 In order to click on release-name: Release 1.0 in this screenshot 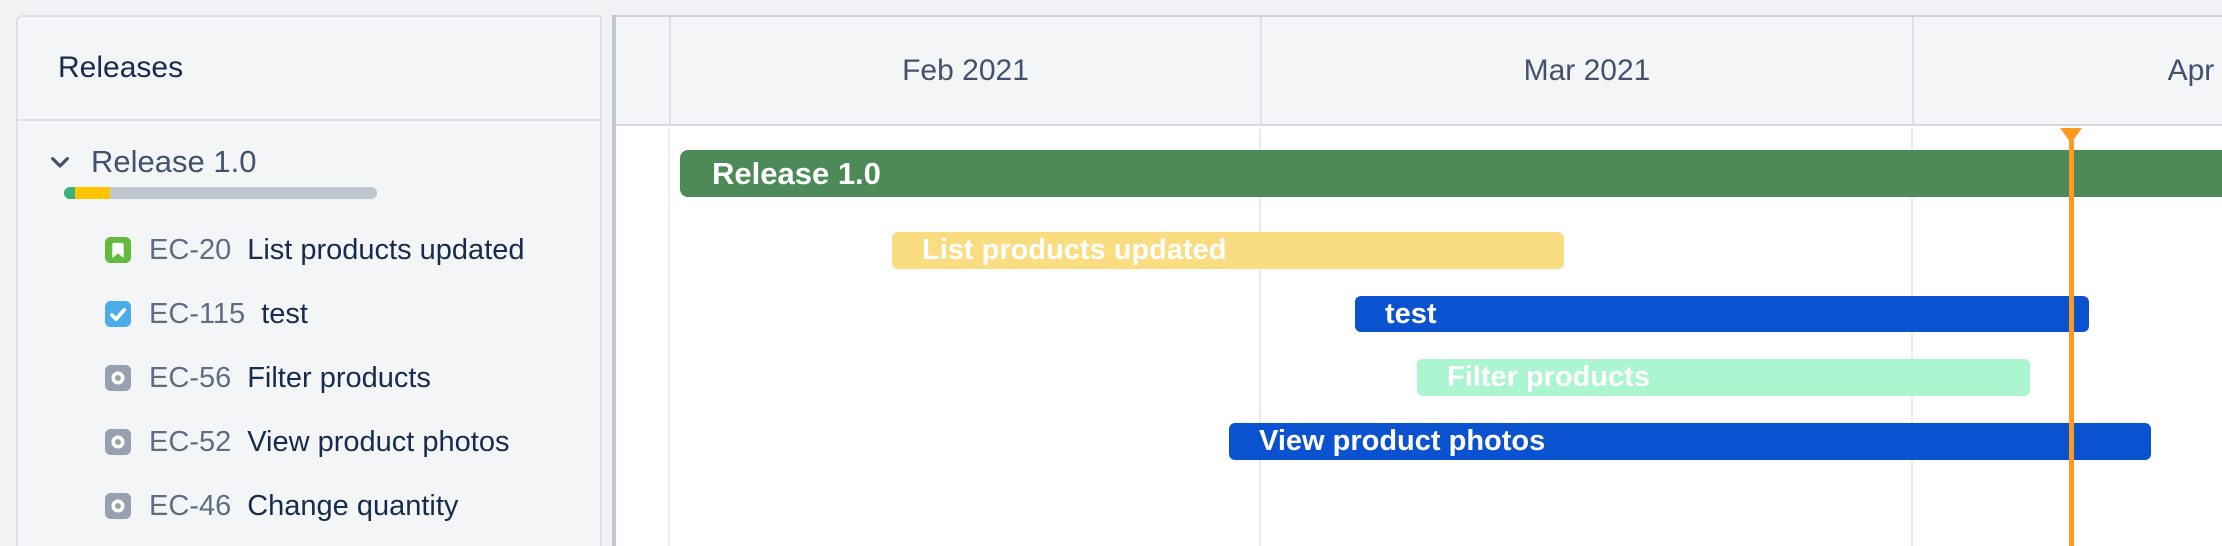, I will do `click(174, 161)`.